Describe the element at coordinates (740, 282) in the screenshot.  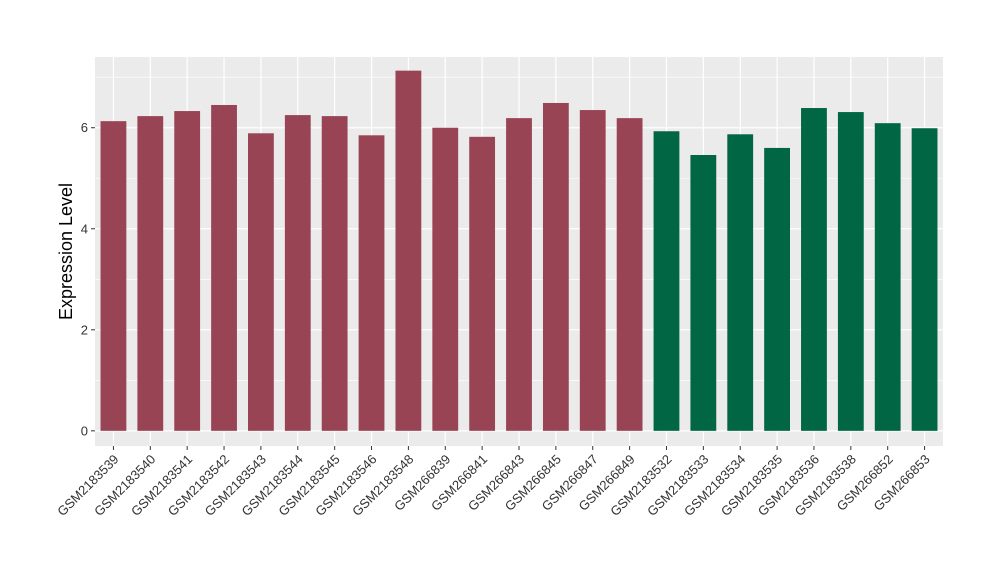
I see `bar-gsm2183534` at that location.